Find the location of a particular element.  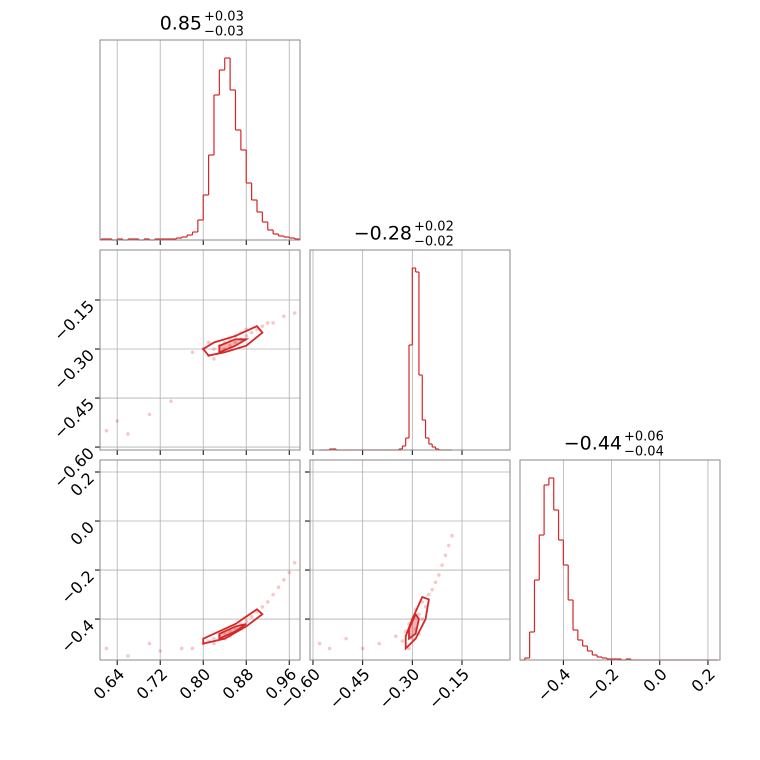

y-tick-label: −0.2 is located at coordinates (77, 587).